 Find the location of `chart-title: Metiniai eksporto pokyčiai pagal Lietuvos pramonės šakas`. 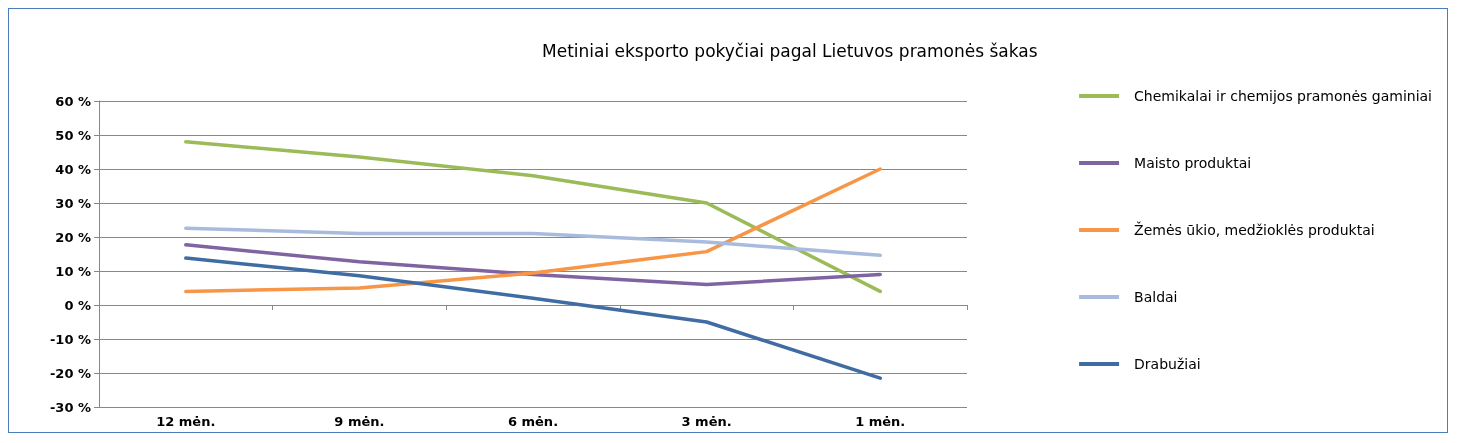

chart-title: Metiniai eksporto pokyčiai pagal Lietuvos pramonės šakas is located at coordinates (790, 50).